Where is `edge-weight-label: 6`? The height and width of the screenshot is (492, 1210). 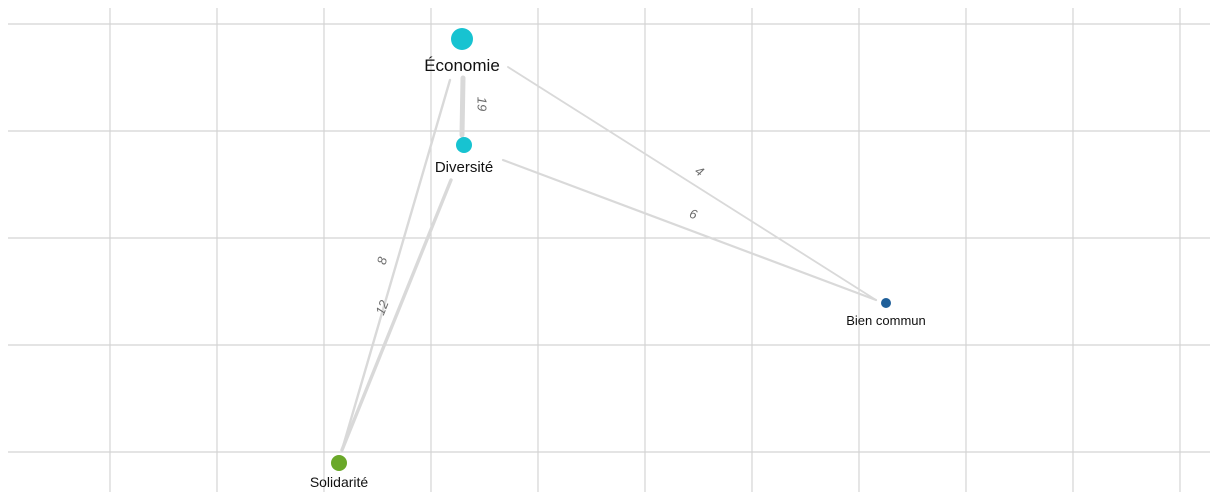 edge-weight-label: 6 is located at coordinates (694, 214).